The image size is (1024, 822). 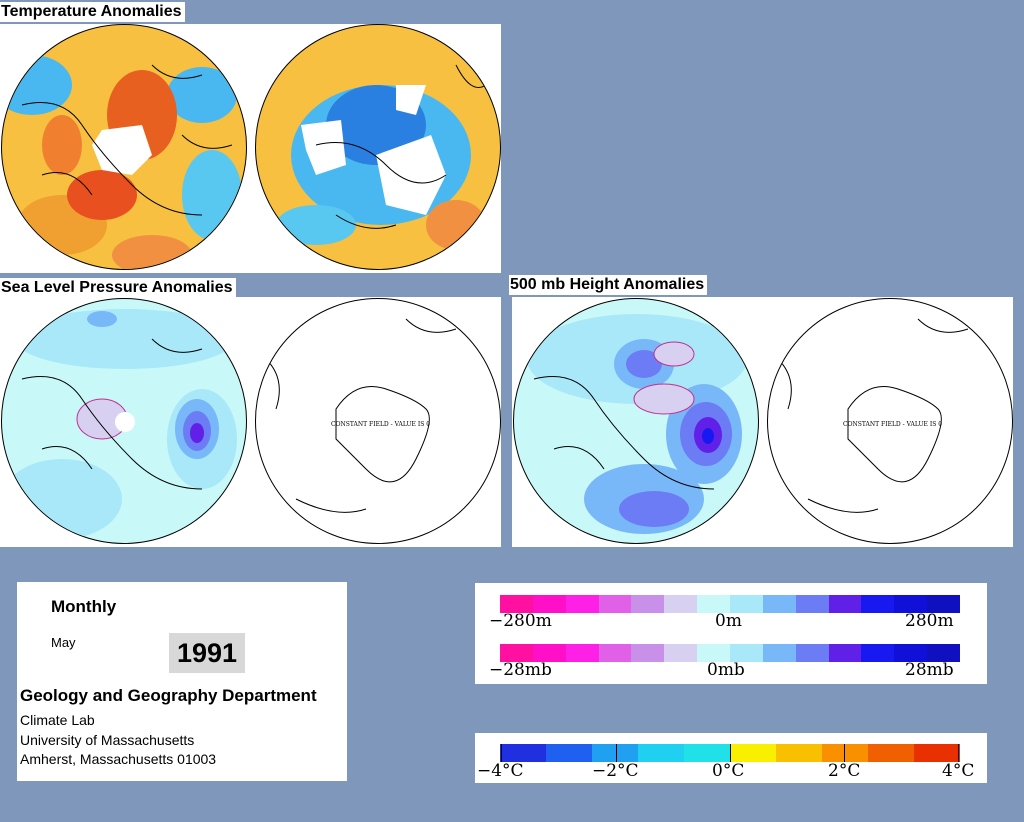 I want to click on info-line-university: University of Massachusetts, so click(x=107, y=740).